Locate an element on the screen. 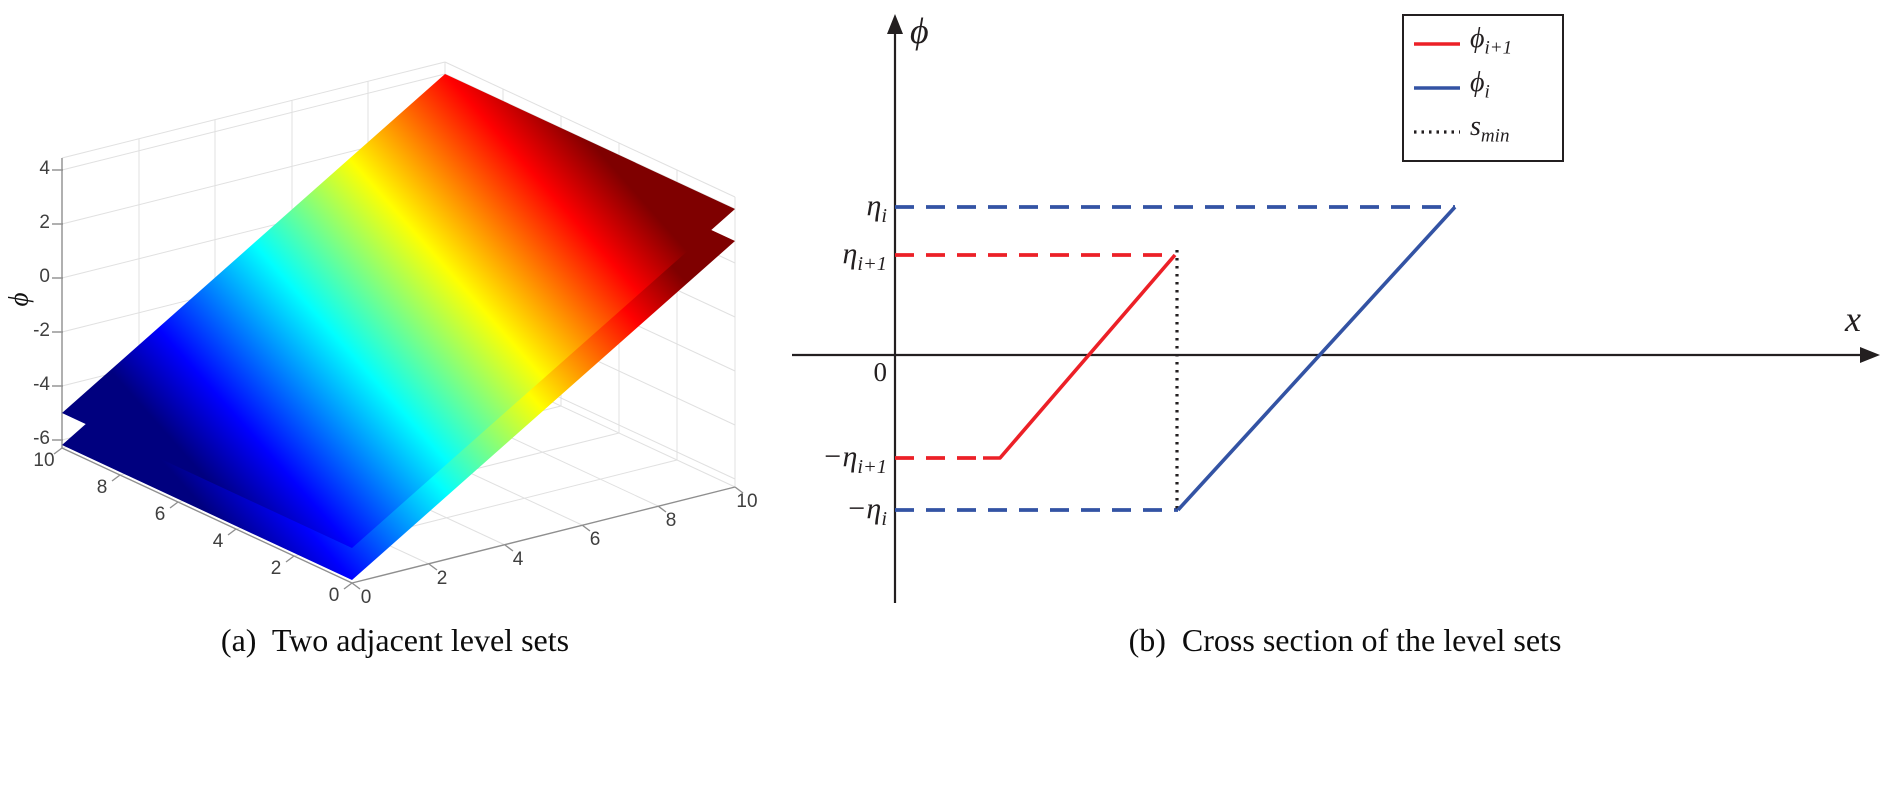 This screenshot has width=1900, height=807. z-tick: 0 is located at coordinates (44, 276).